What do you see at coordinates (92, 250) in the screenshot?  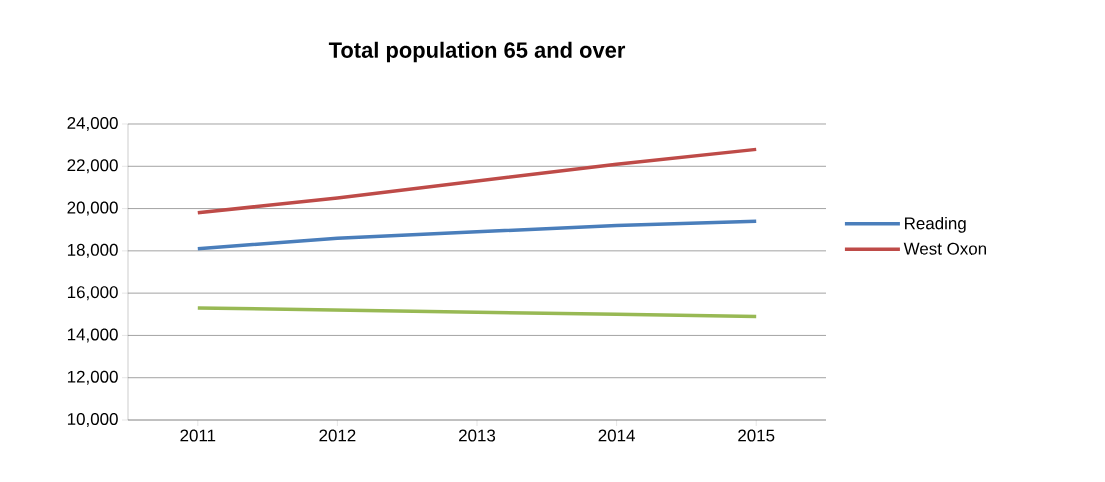 I see `y-tick-label: 18,000` at bounding box center [92, 250].